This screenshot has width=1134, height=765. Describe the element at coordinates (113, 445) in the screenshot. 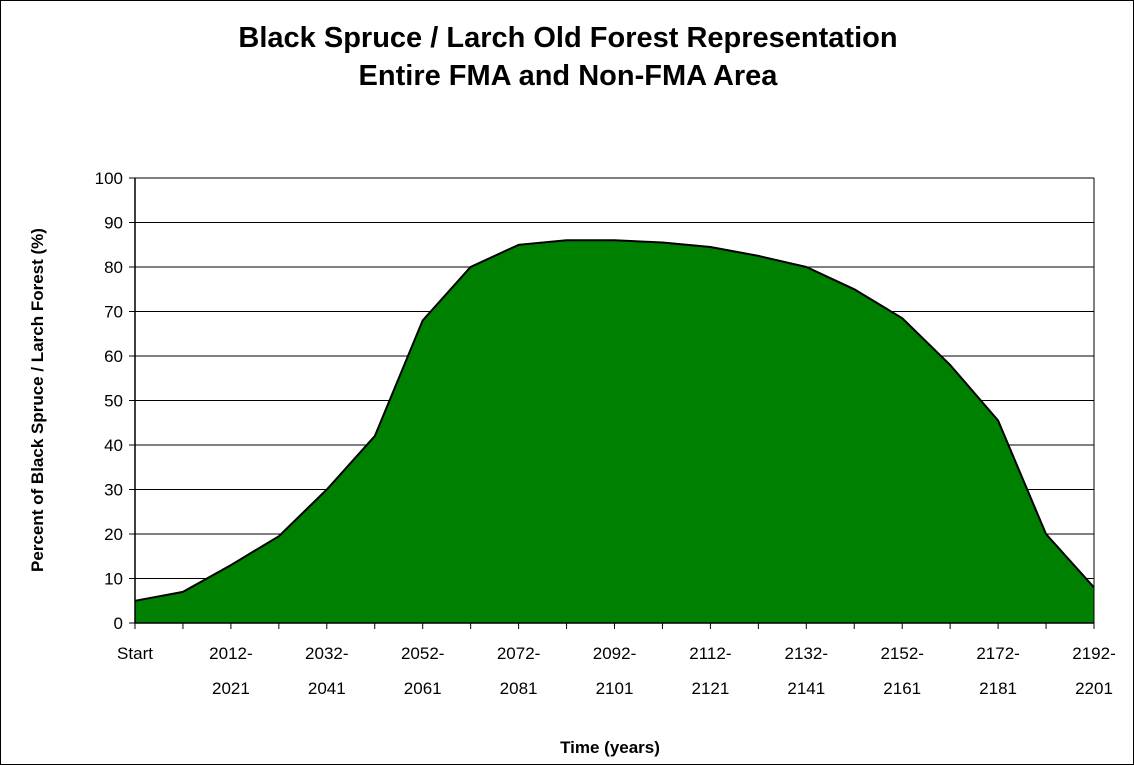

I see `y-tick-label: 40` at that location.